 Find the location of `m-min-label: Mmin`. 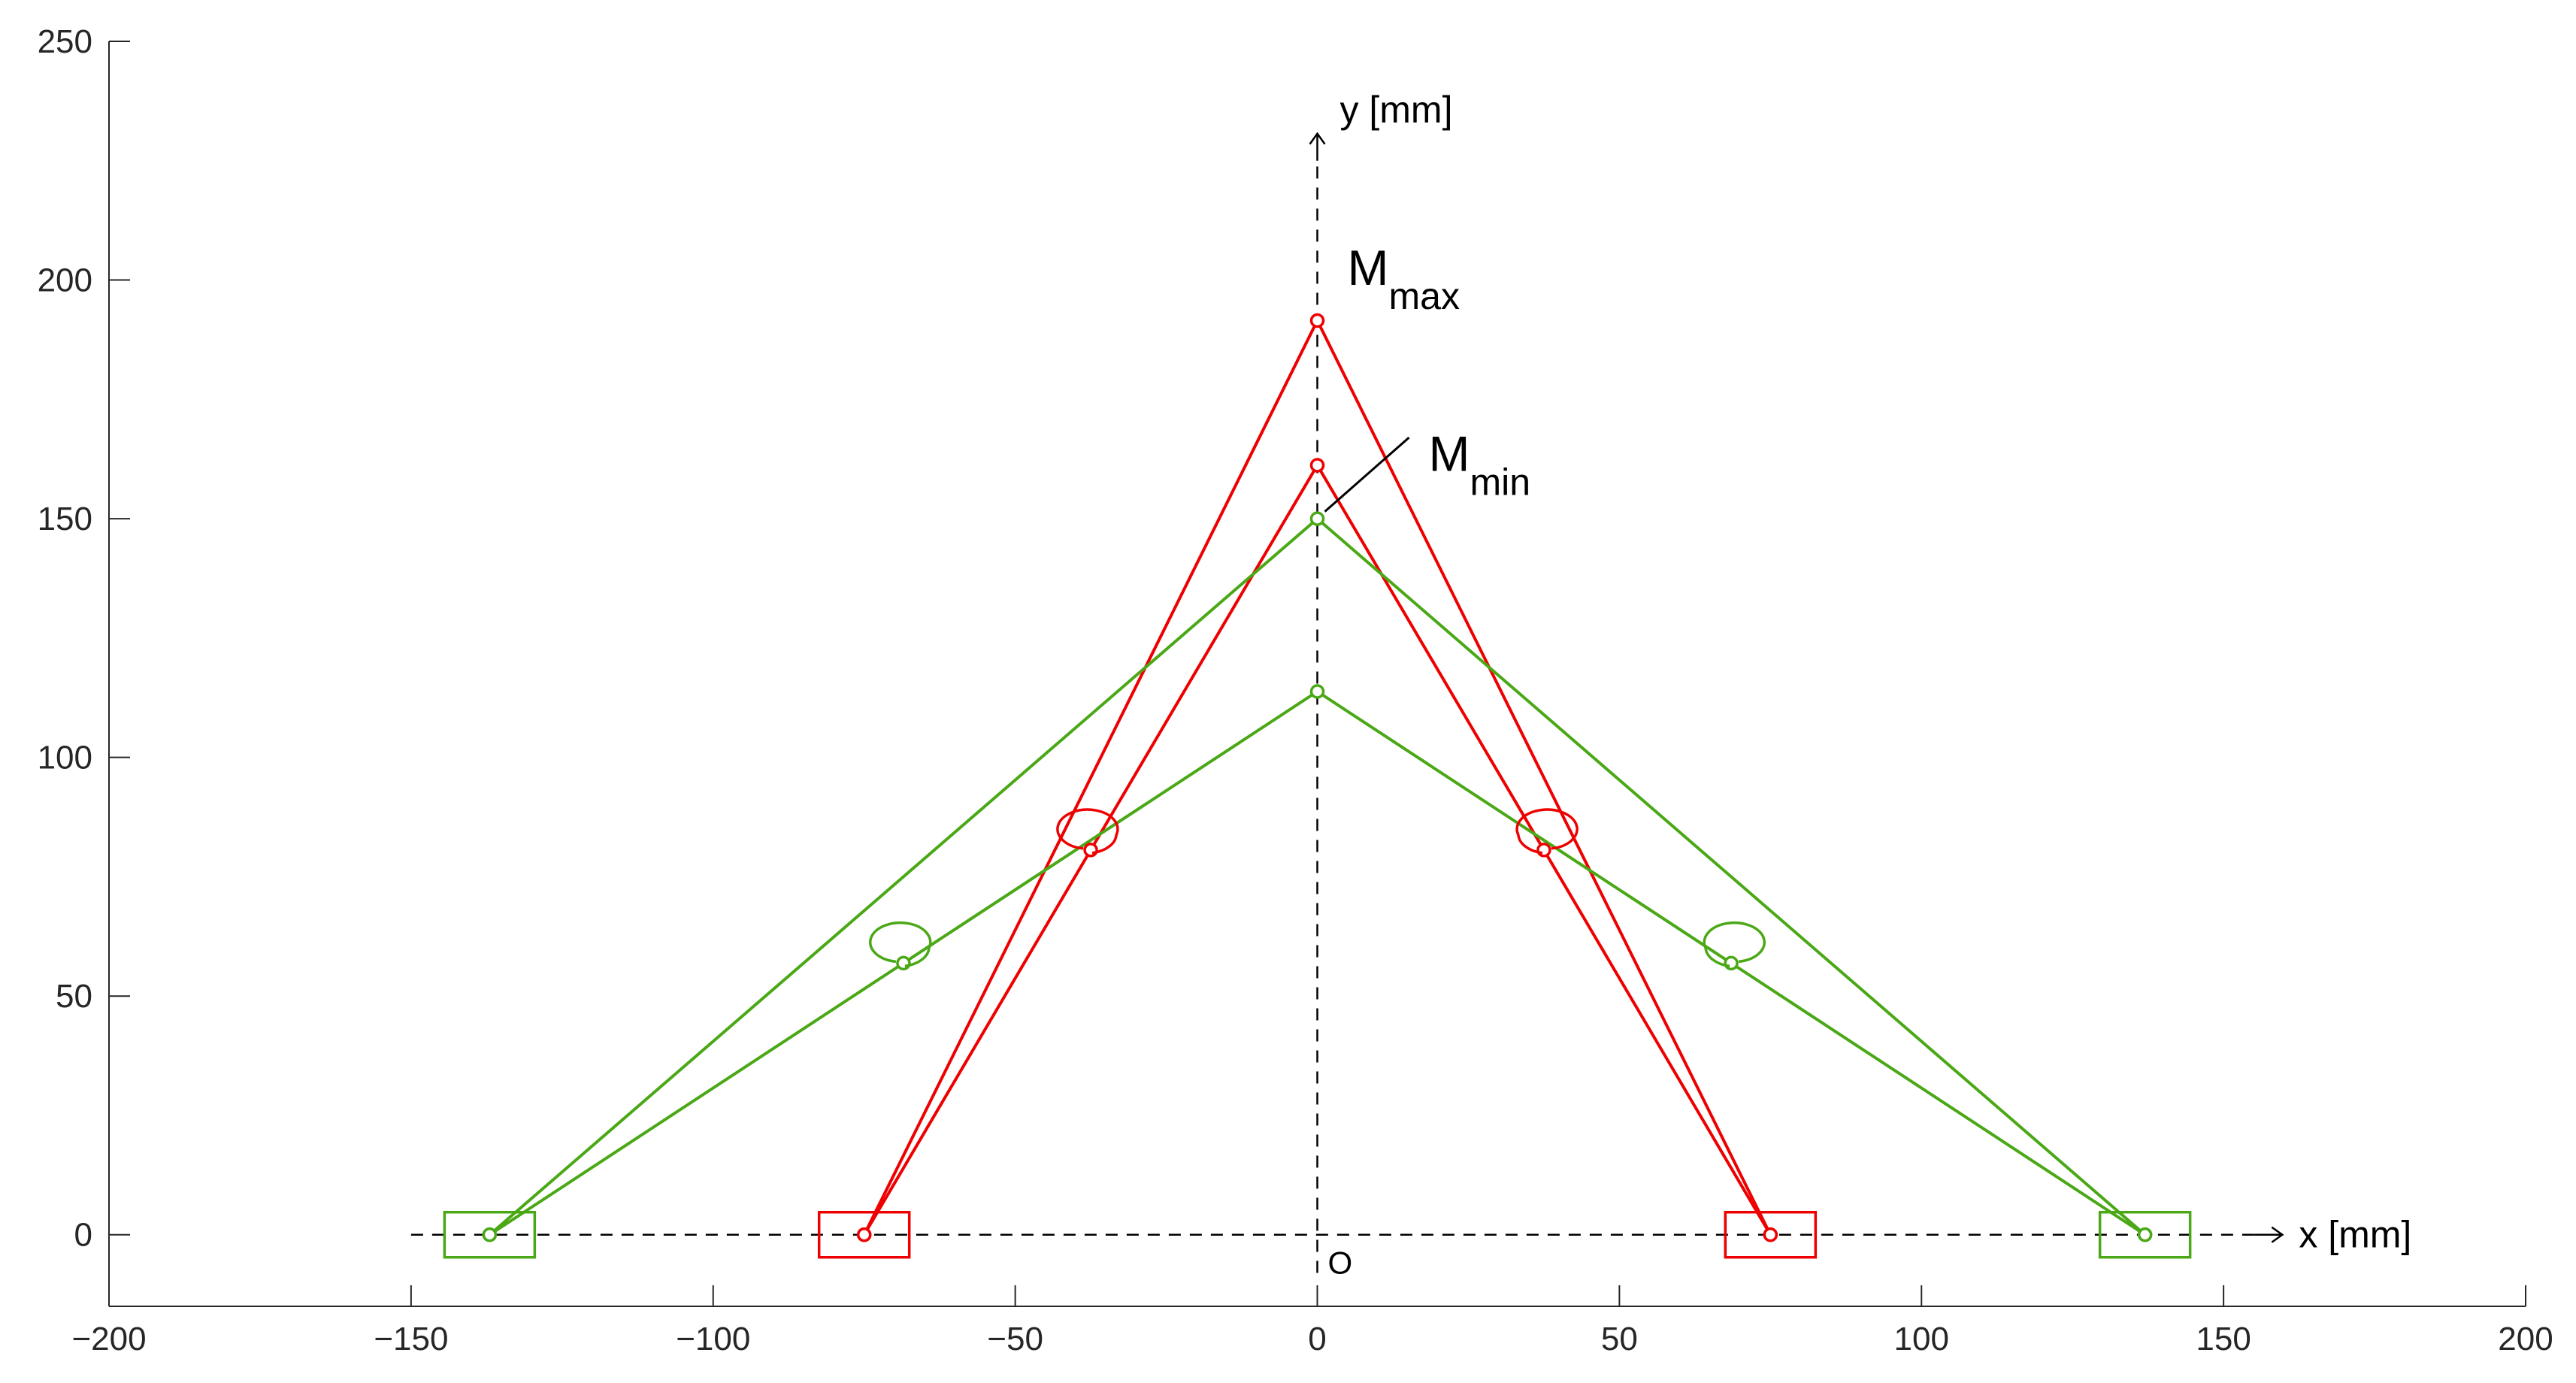

m-min-label: Mmin is located at coordinates (1480, 465).